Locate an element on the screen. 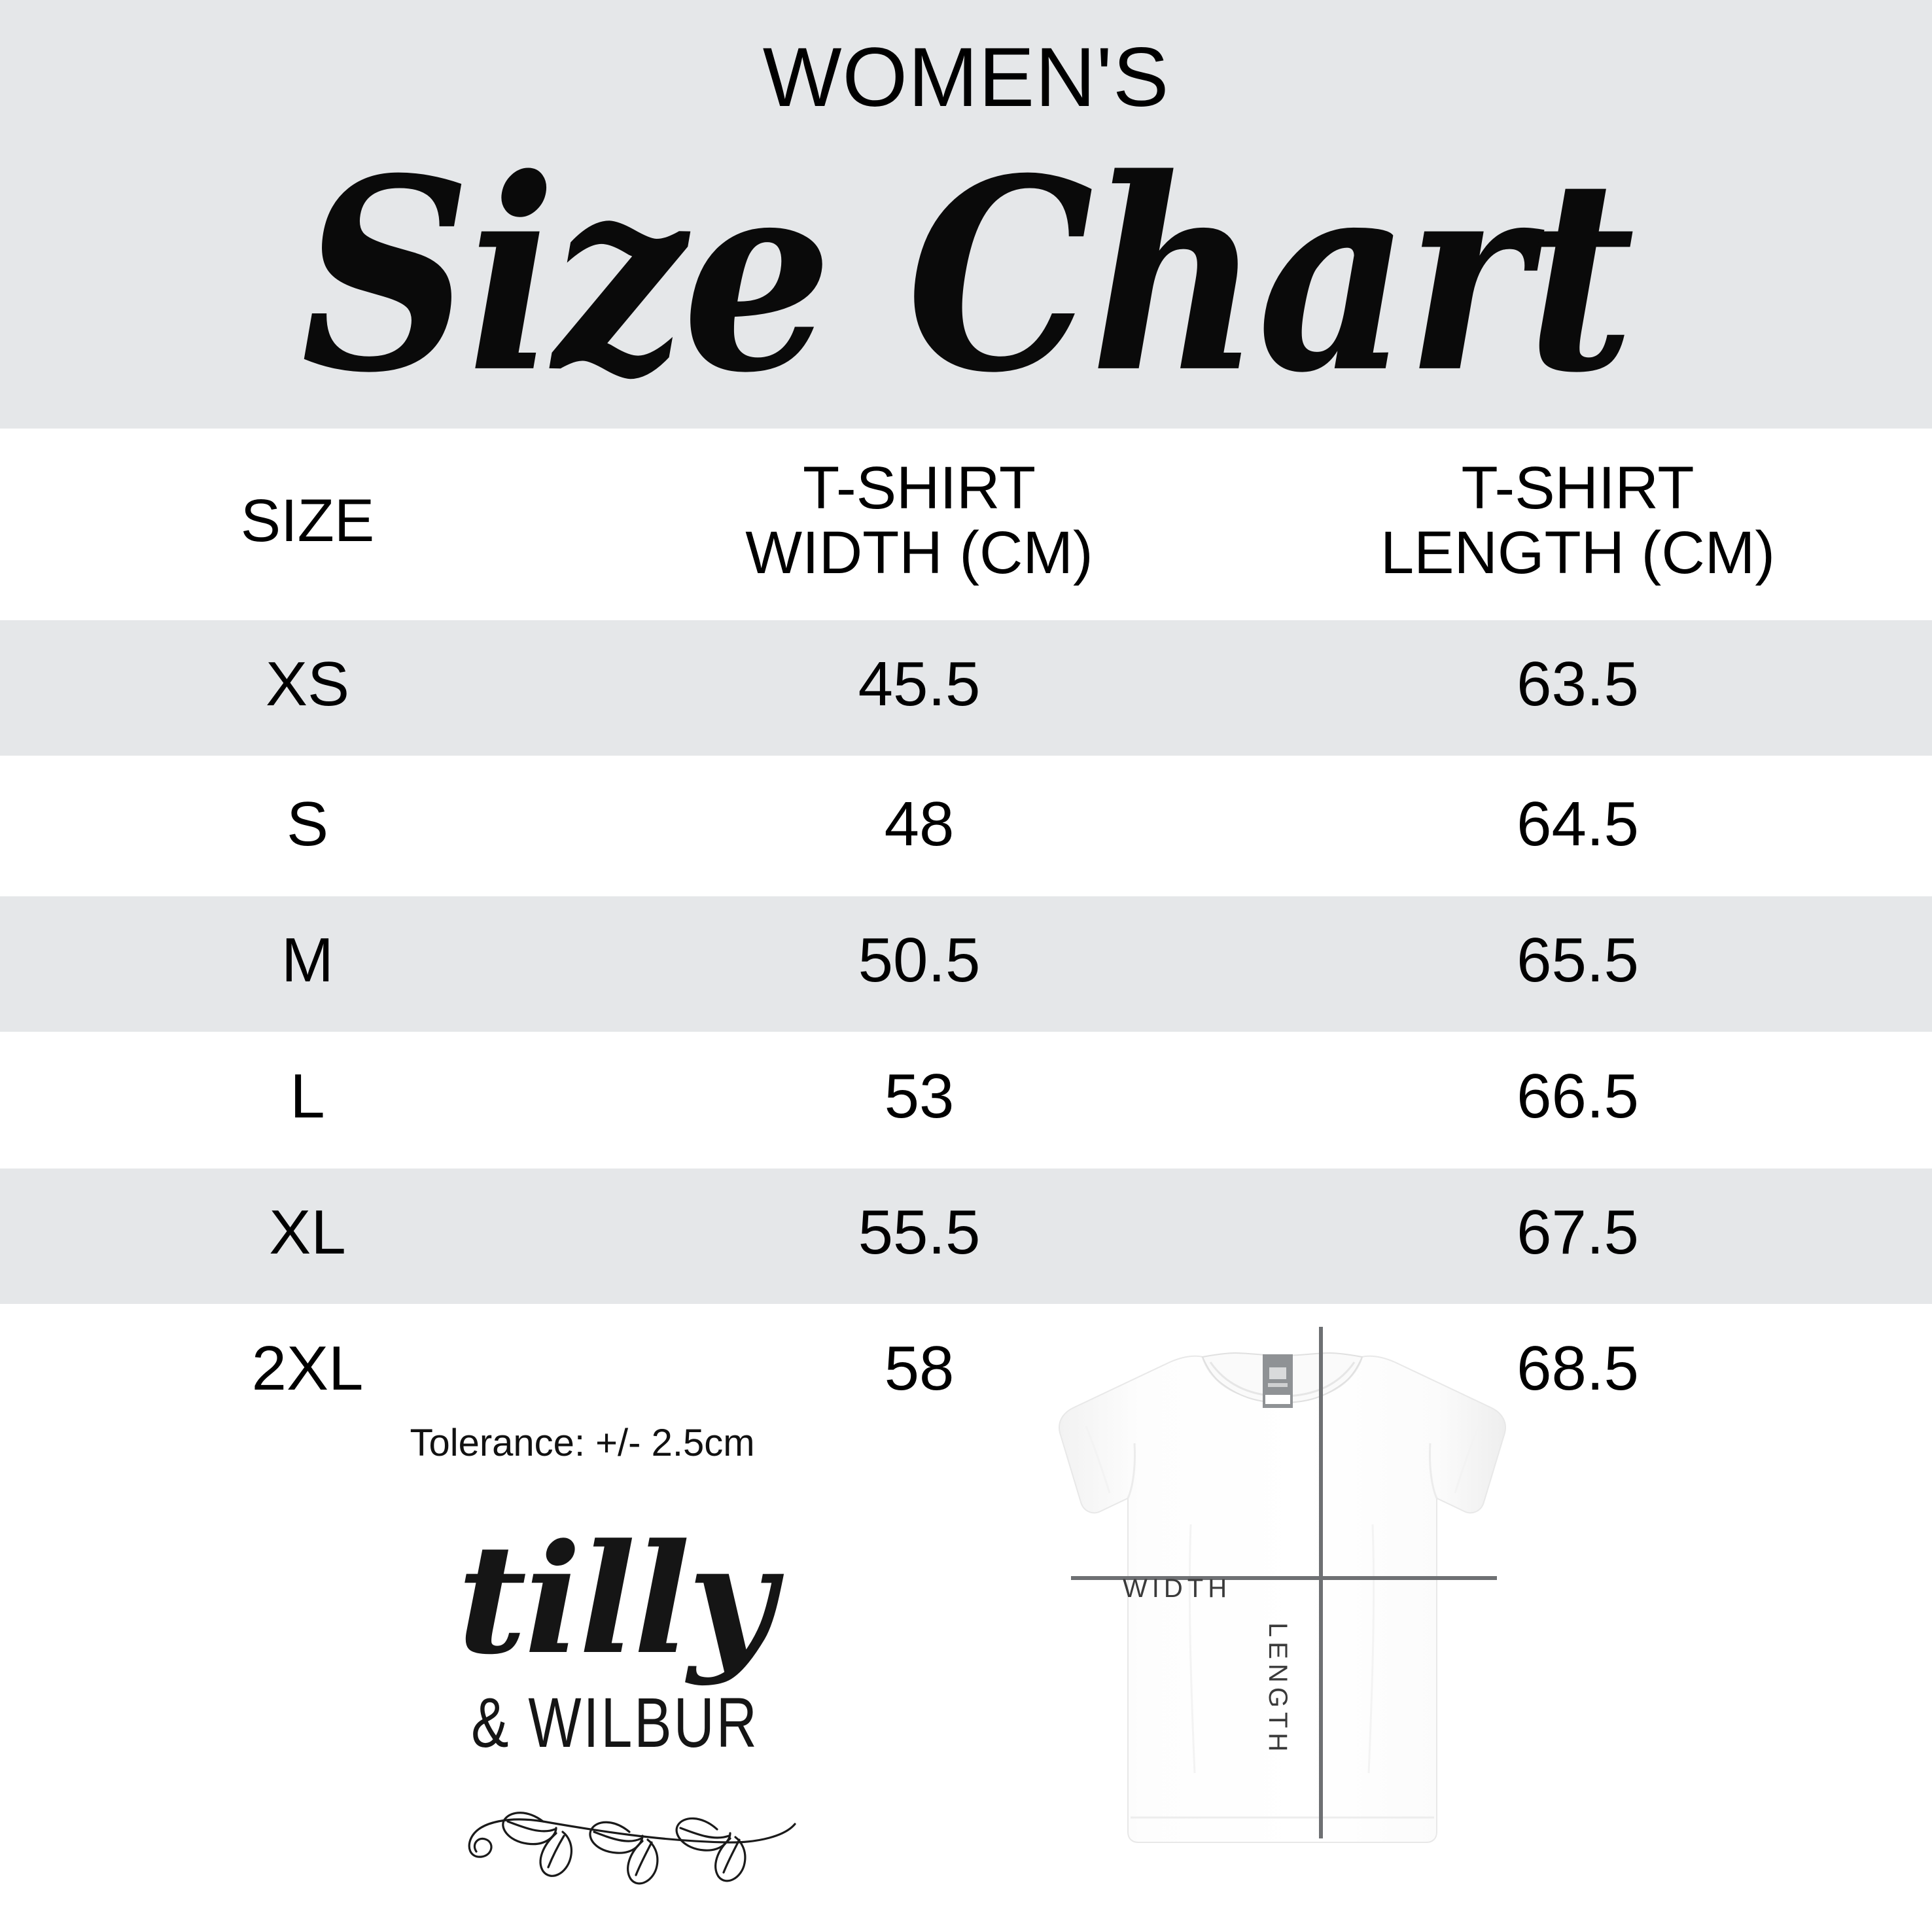  brand-name-caps: & WILBUR is located at coordinates (615, 1723).